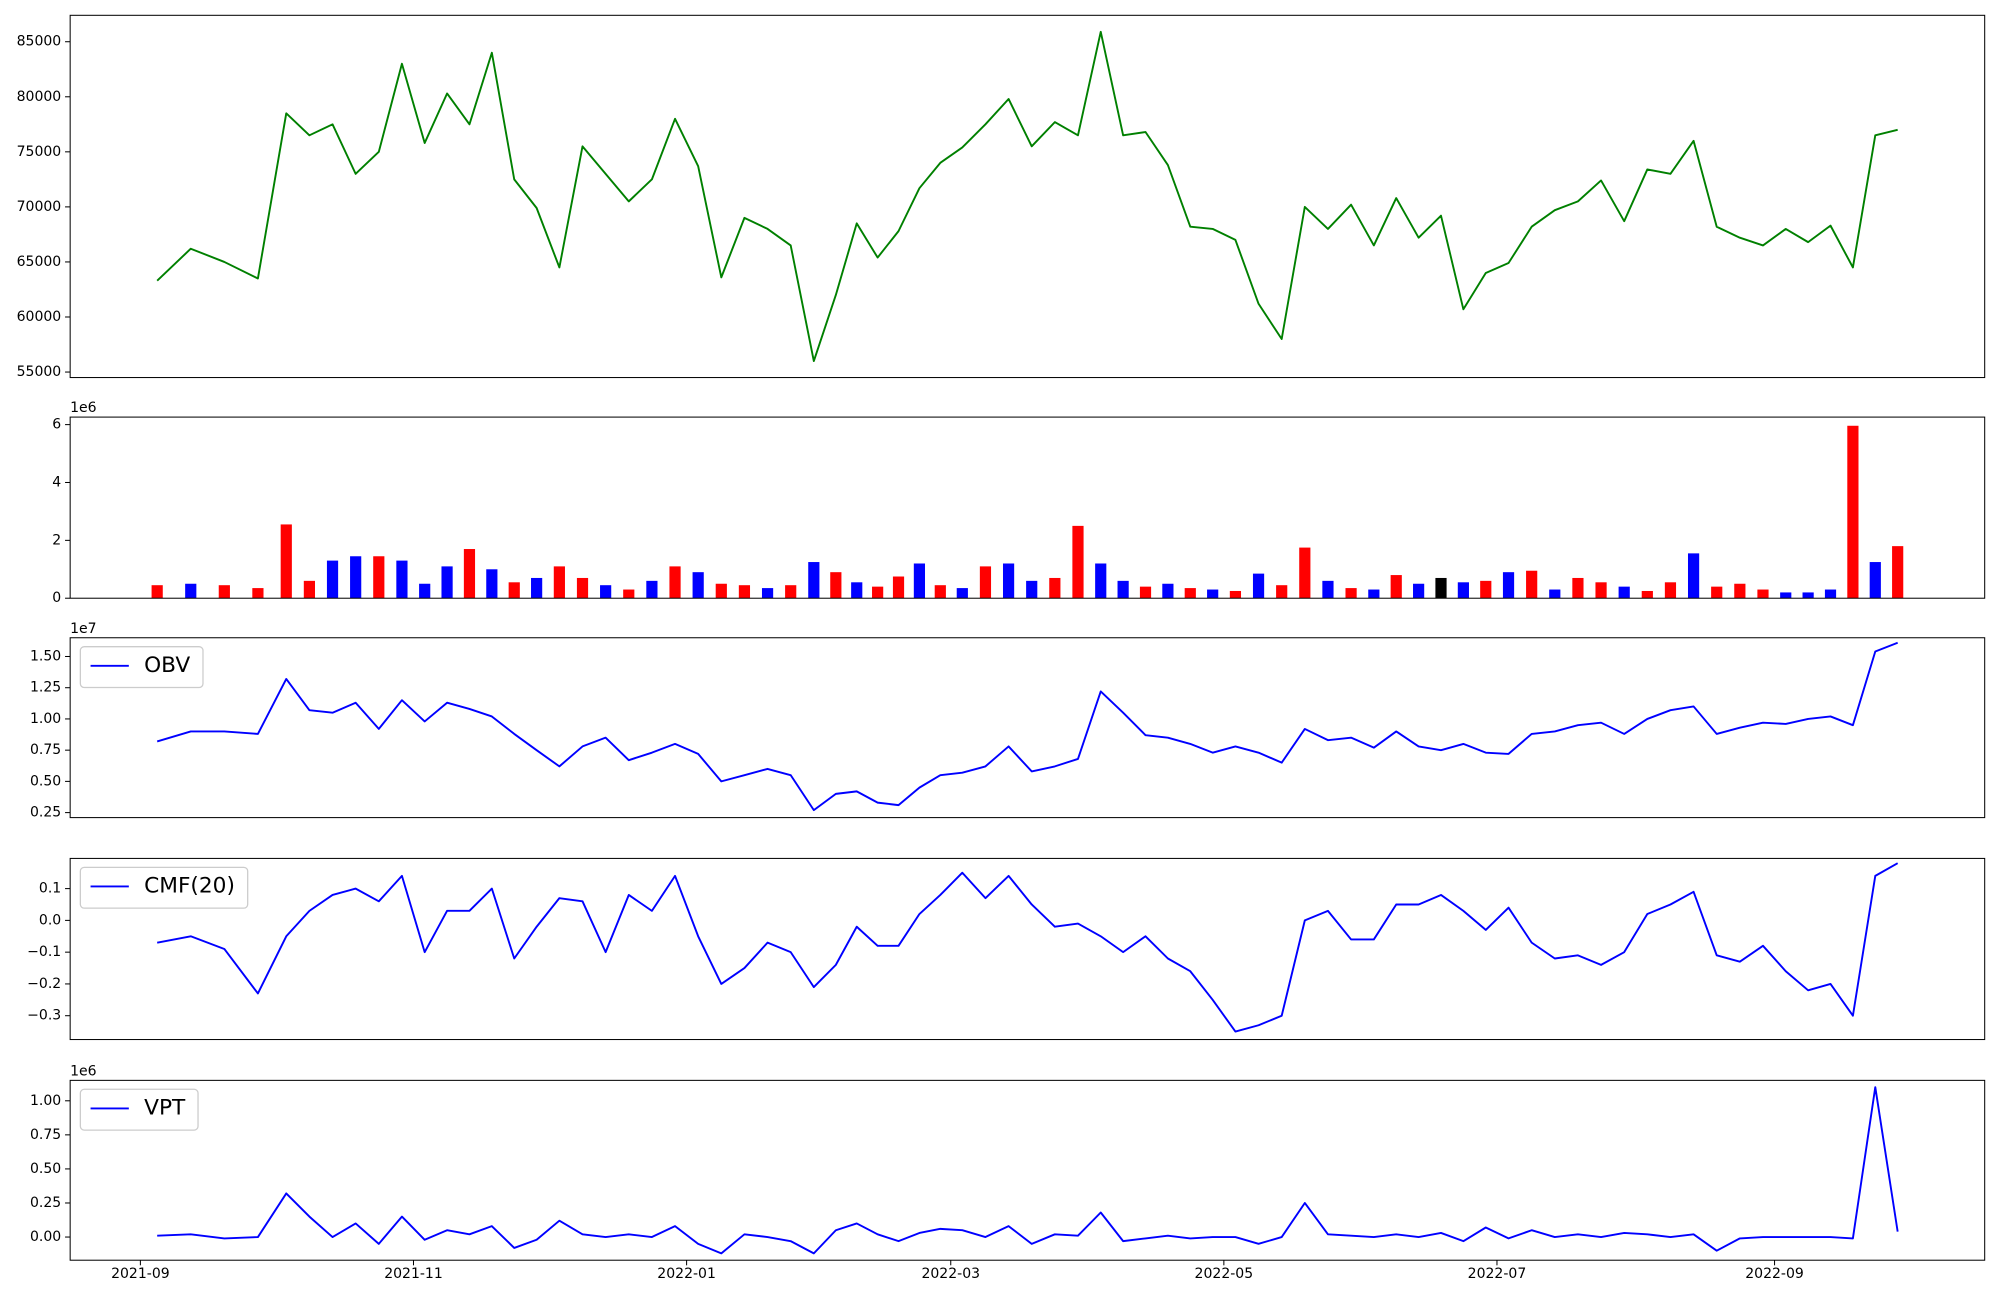  What do you see at coordinates (39, 42) in the screenshot?
I see `y-tick-label: 85000` at bounding box center [39, 42].